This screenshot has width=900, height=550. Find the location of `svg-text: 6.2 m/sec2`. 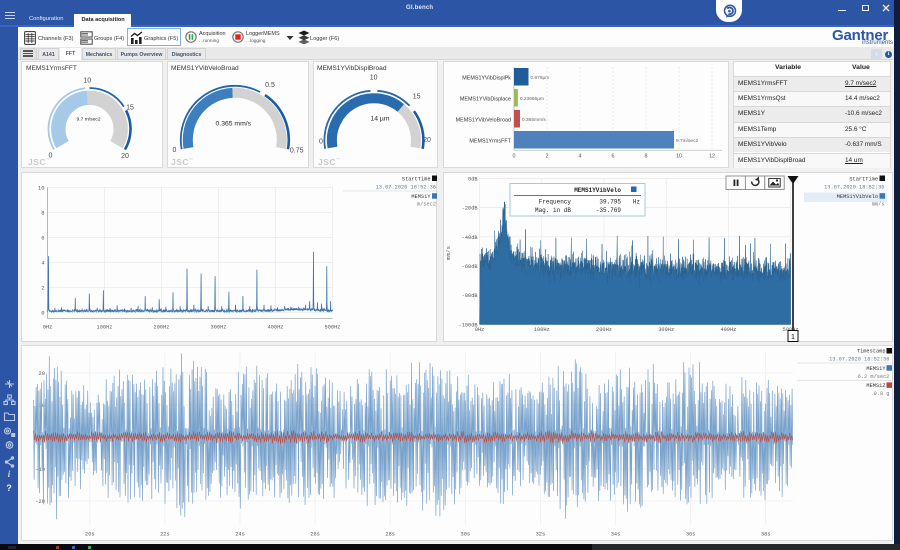

svg-text: 6.2 m/sec2 is located at coordinates (874, 377).